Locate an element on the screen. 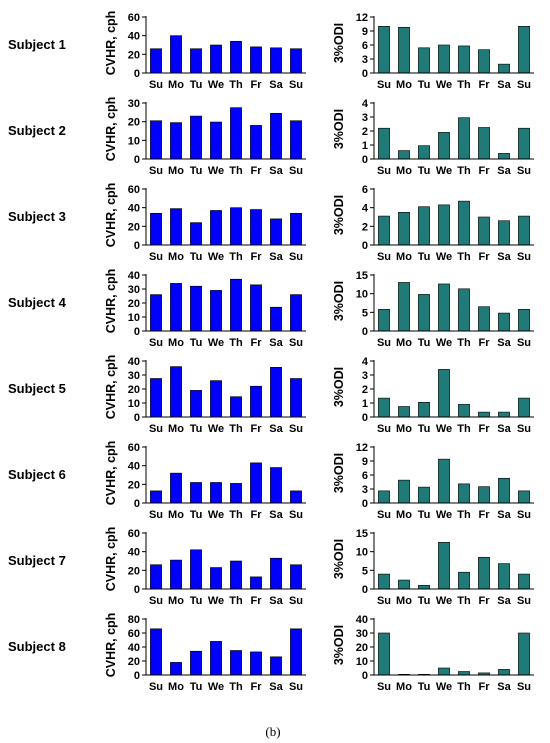 The height and width of the screenshot is (743, 550). subject-label: Subject 2 is located at coordinates (37, 130).